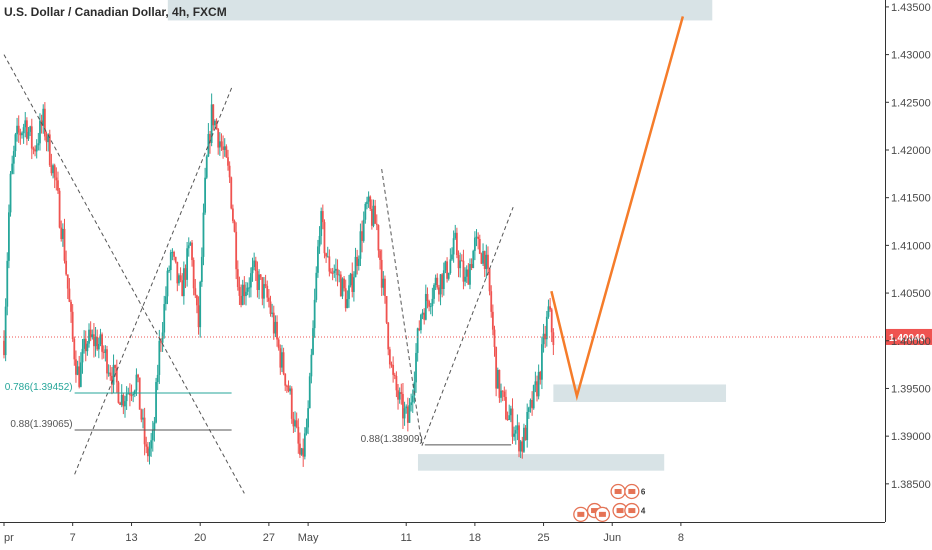  What do you see at coordinates (343, 533) in the screenshot?
I see `time-axis: pr 7 13 20 27 May 11 18 25 Jun 8` at bounding box center [343, 533].